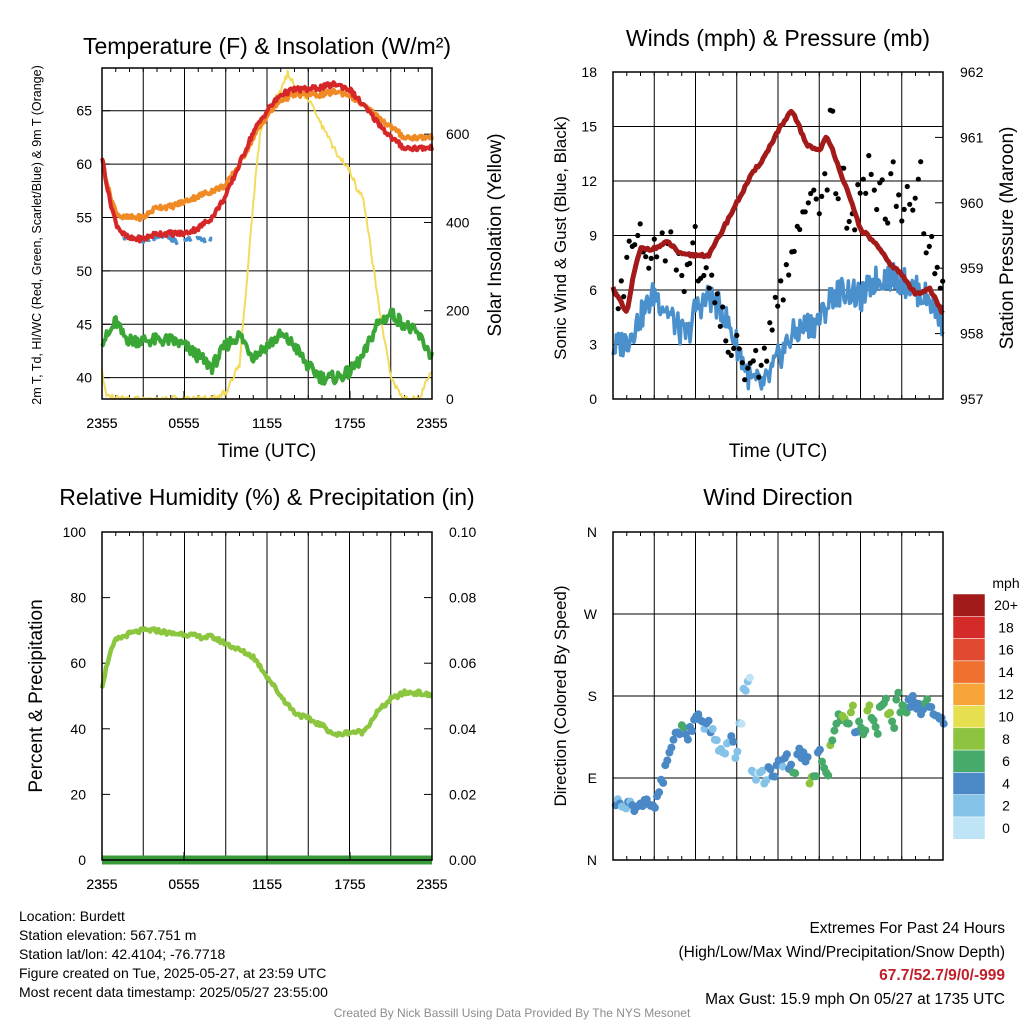  I want to click on y-tick-label: 20, so click(78, 794).